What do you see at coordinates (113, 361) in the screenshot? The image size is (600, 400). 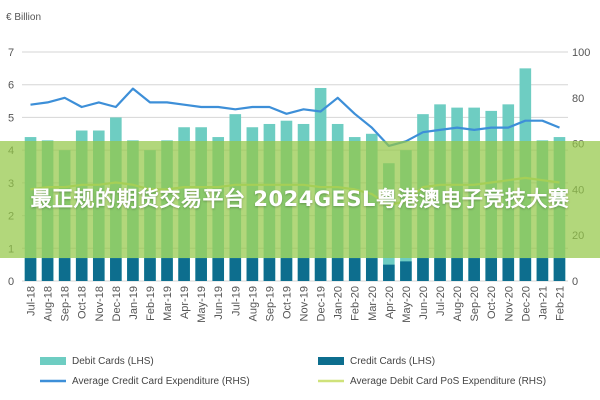 I see `legend-label: Debit Cards (LHS)` at bounding box center [113, 361].